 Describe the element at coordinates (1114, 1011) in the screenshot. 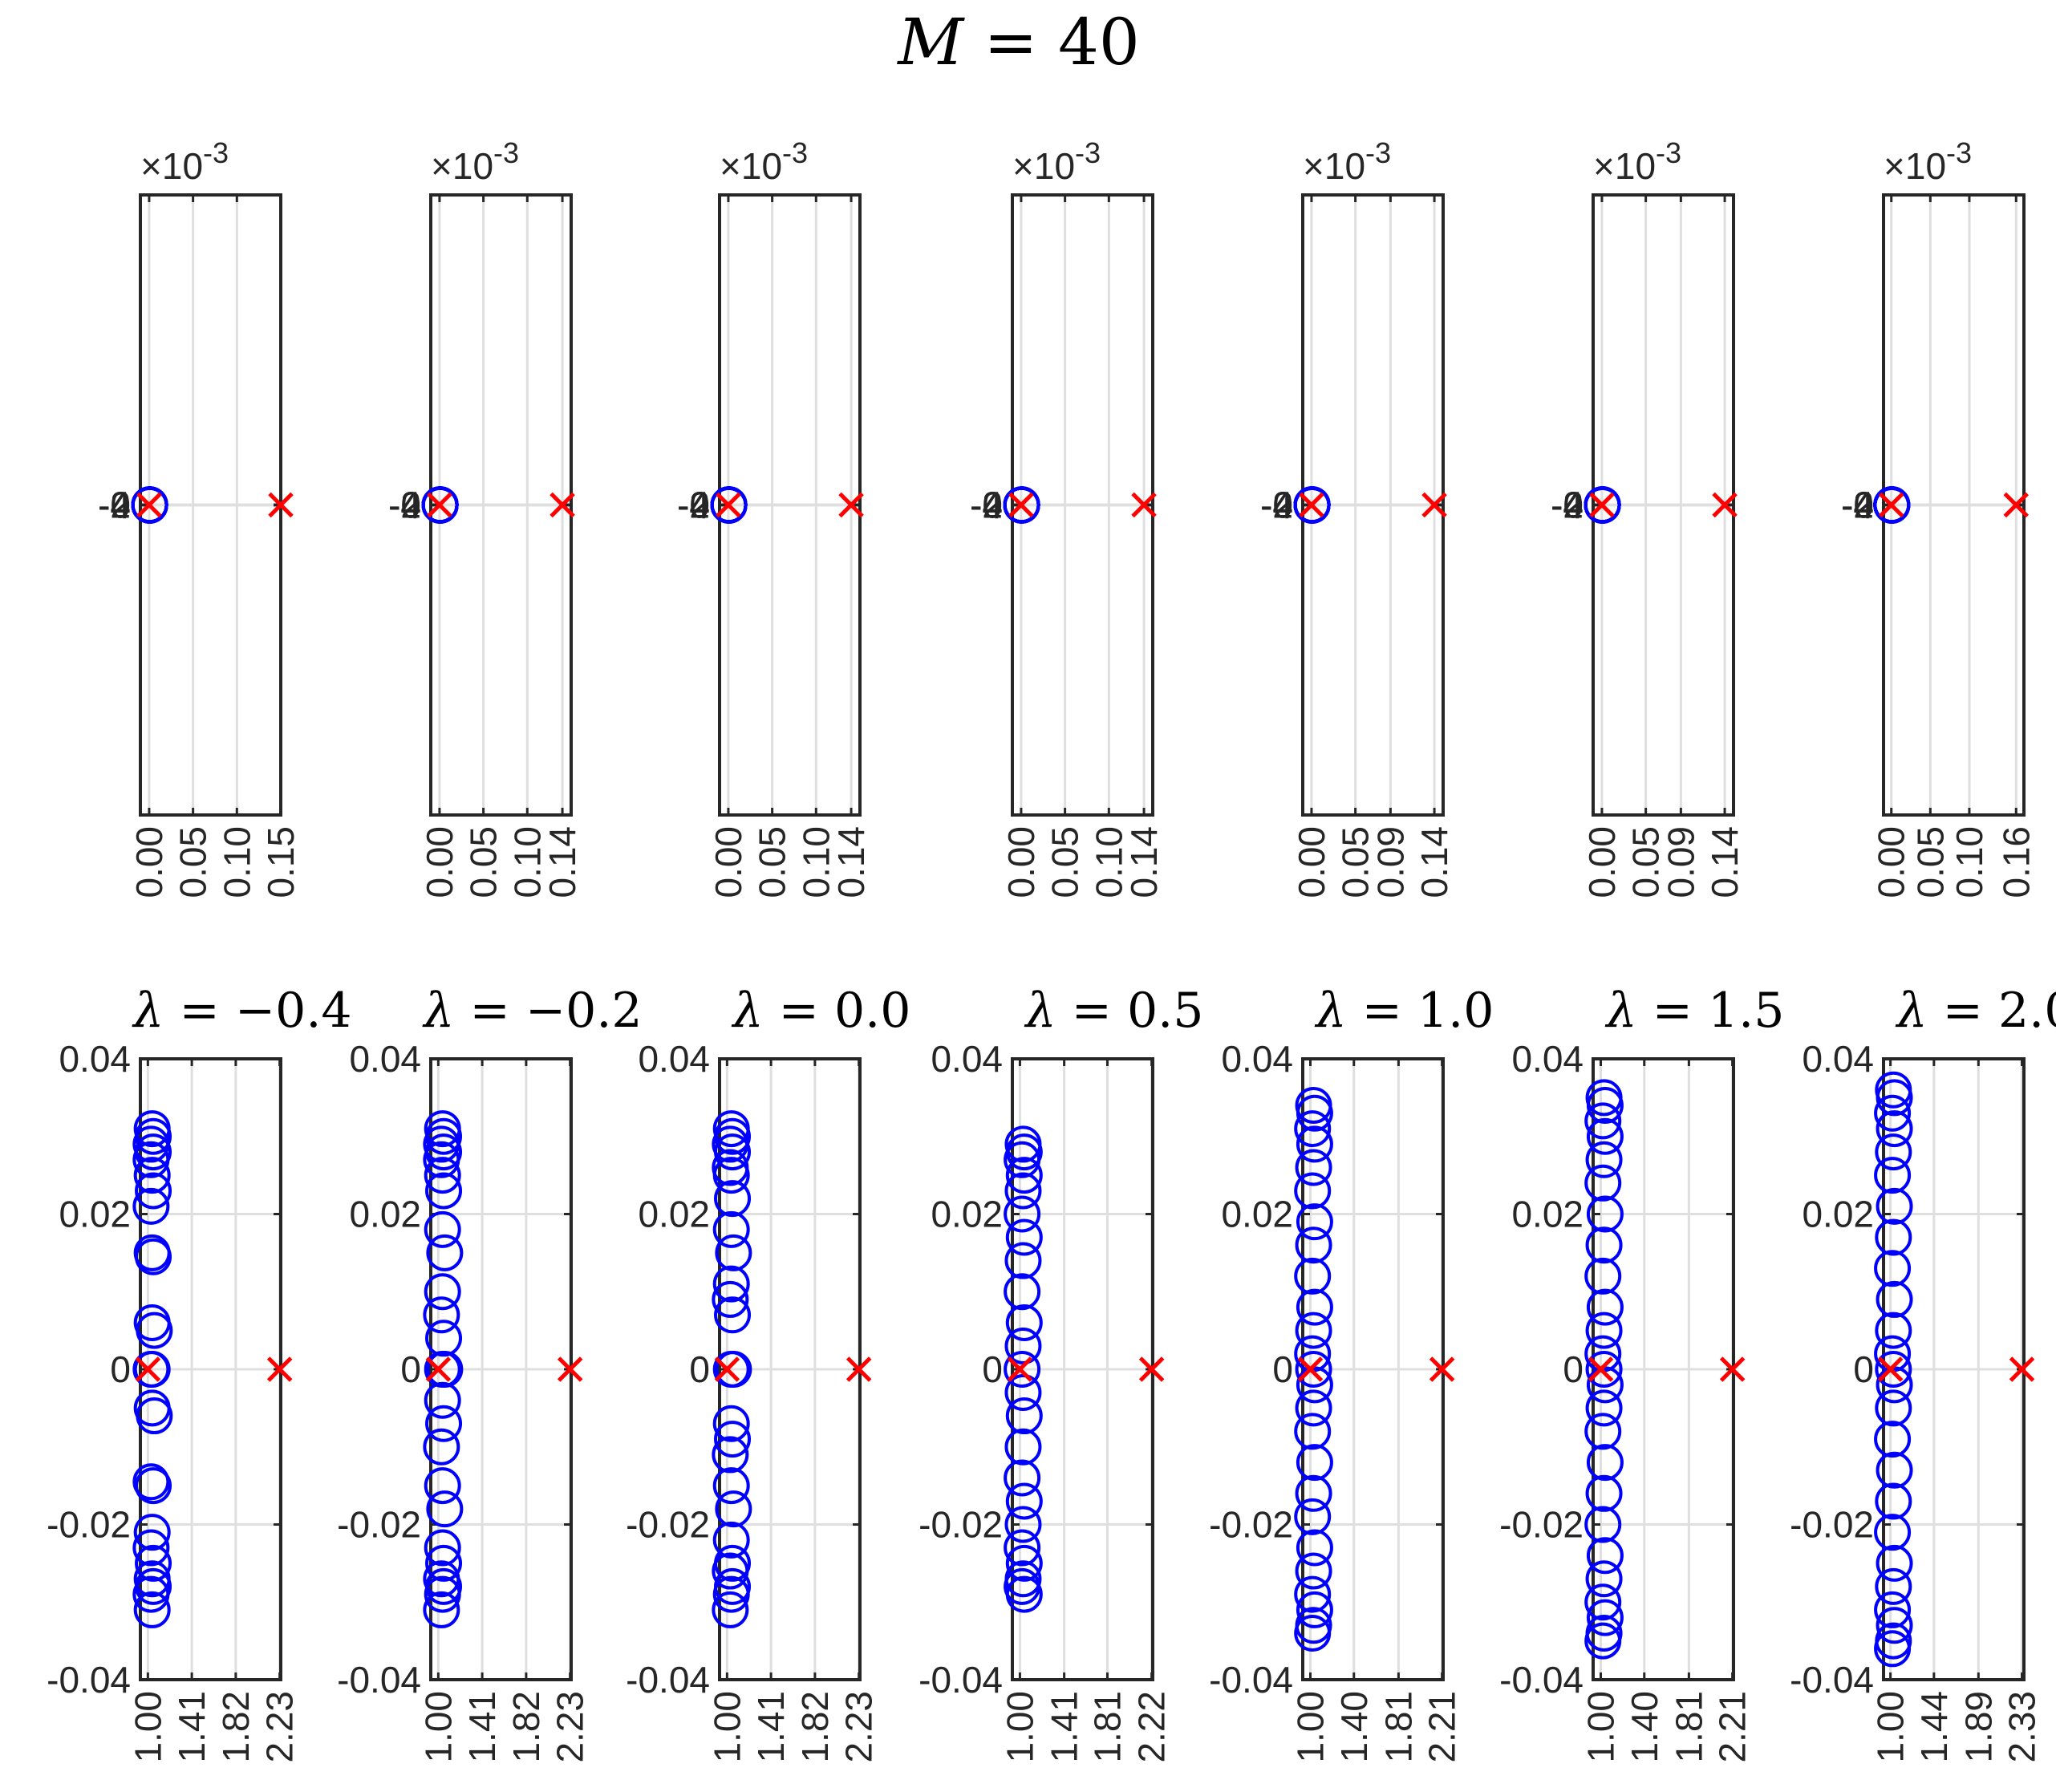

I see `panel-bottom-4-title: λ = 0.5` at that location.